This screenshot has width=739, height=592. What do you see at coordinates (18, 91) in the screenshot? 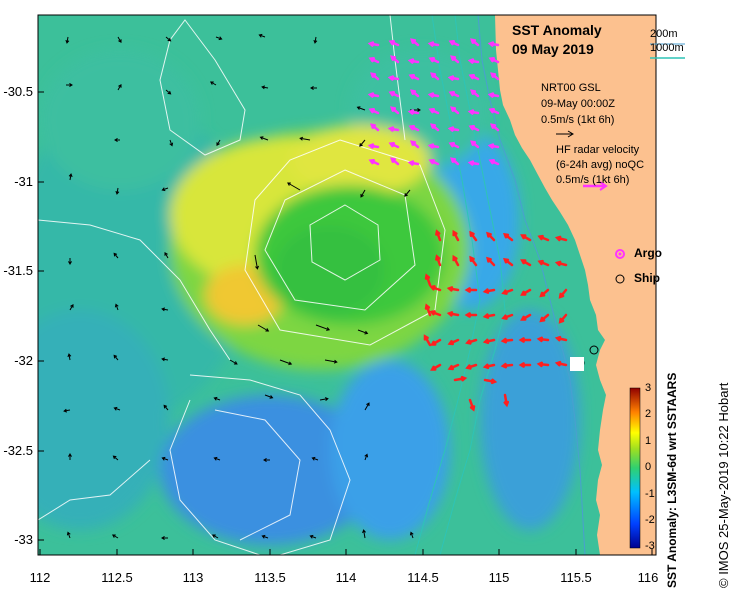
I see `y-tick-label: -30.5` at bounding box center [18, 91].